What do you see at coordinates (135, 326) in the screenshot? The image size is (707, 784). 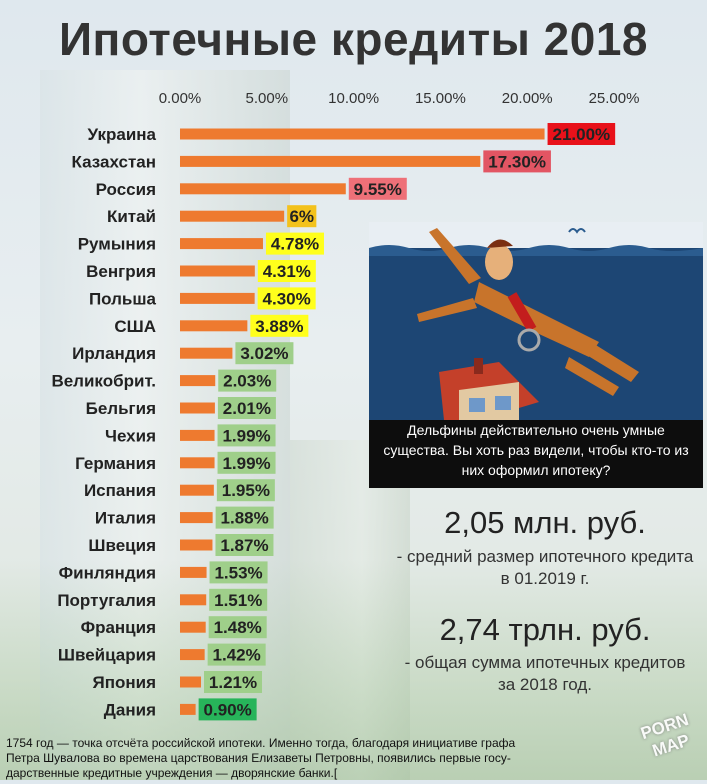 I see `category-label: США` at bounding box center [135, 326].